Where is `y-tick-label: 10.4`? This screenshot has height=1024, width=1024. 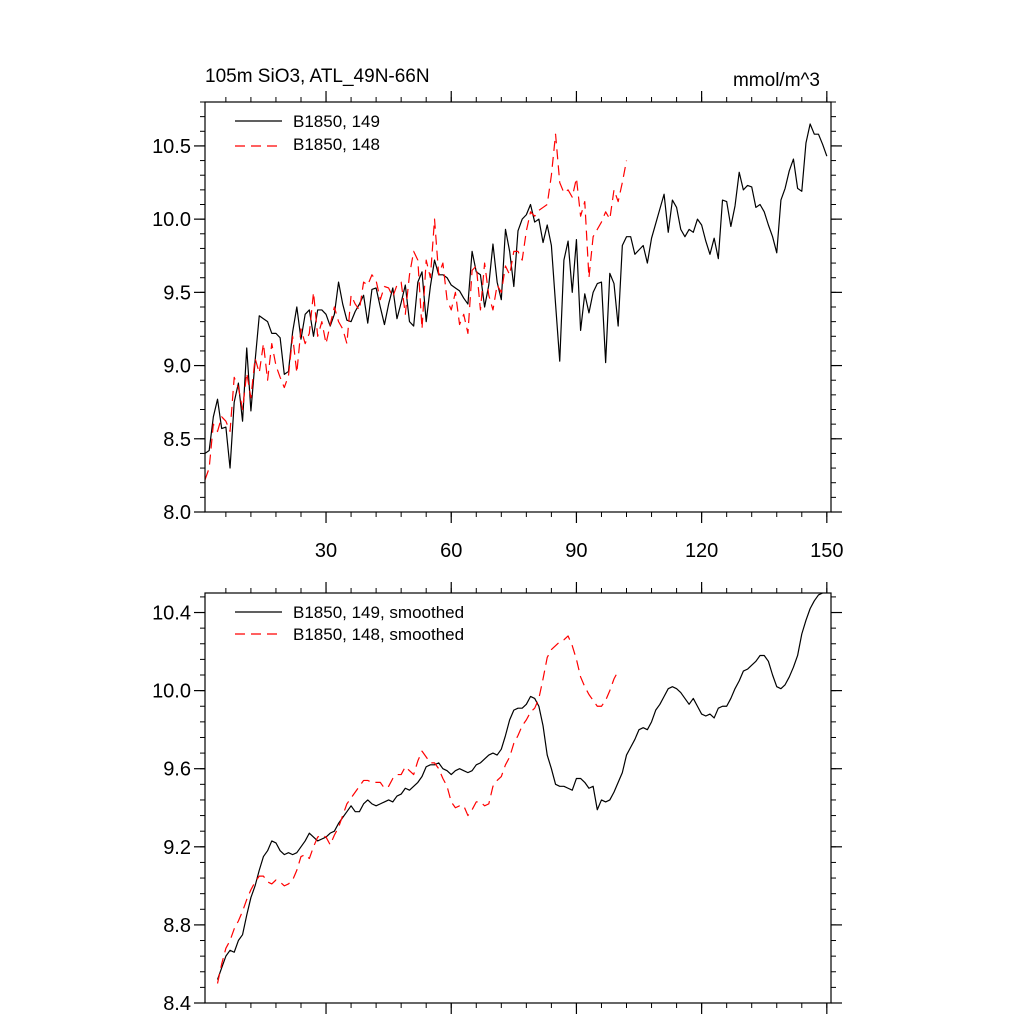 y-tick-label: 10.4 is located at coordinates (171, 614).